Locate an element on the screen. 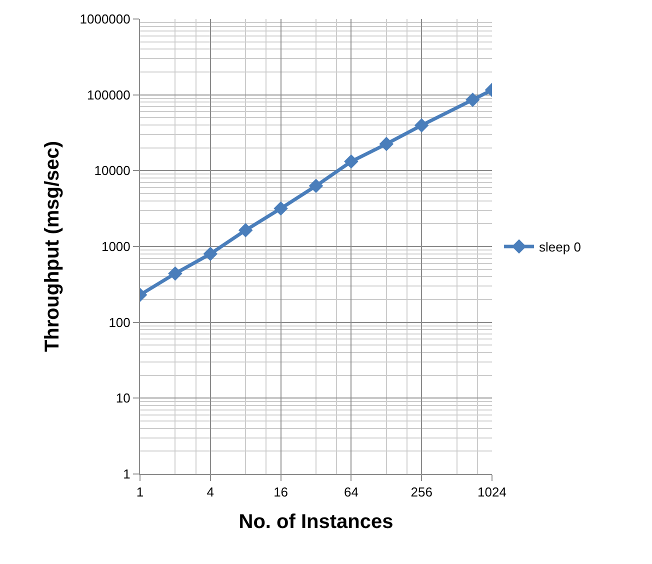 The height and width of the screenshot is (564, 652). x-tick-label: 64 is located at coordinates (351, 492).